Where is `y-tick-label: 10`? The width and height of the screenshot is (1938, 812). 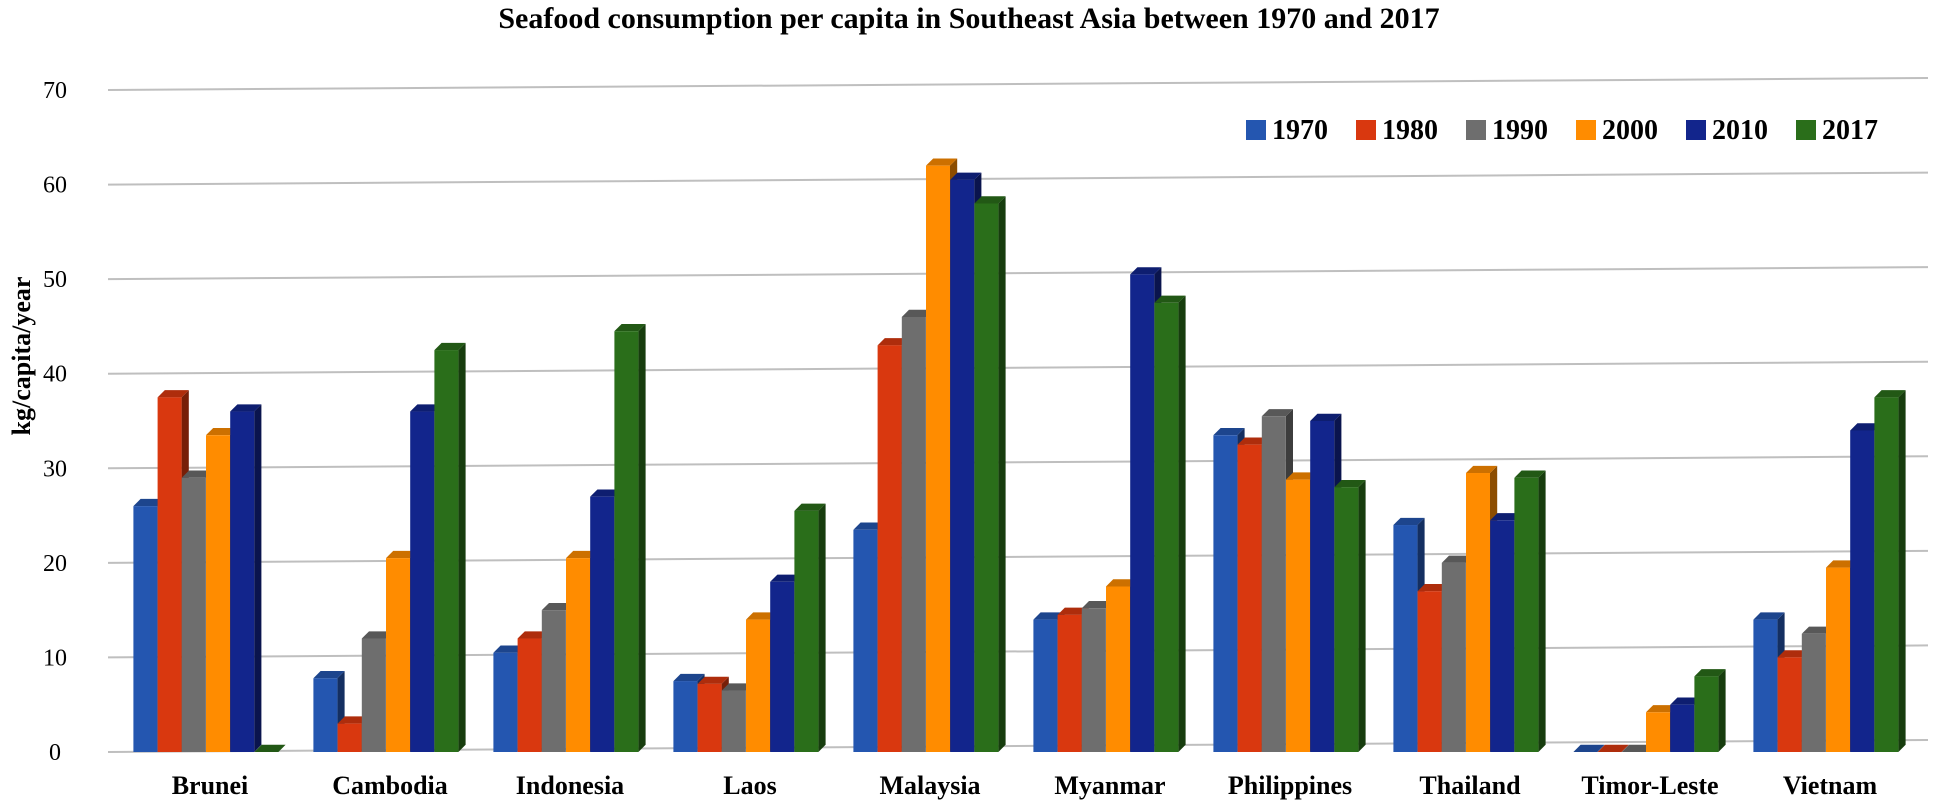
y-tick-label: 10 is located at coordinates (55, 658).